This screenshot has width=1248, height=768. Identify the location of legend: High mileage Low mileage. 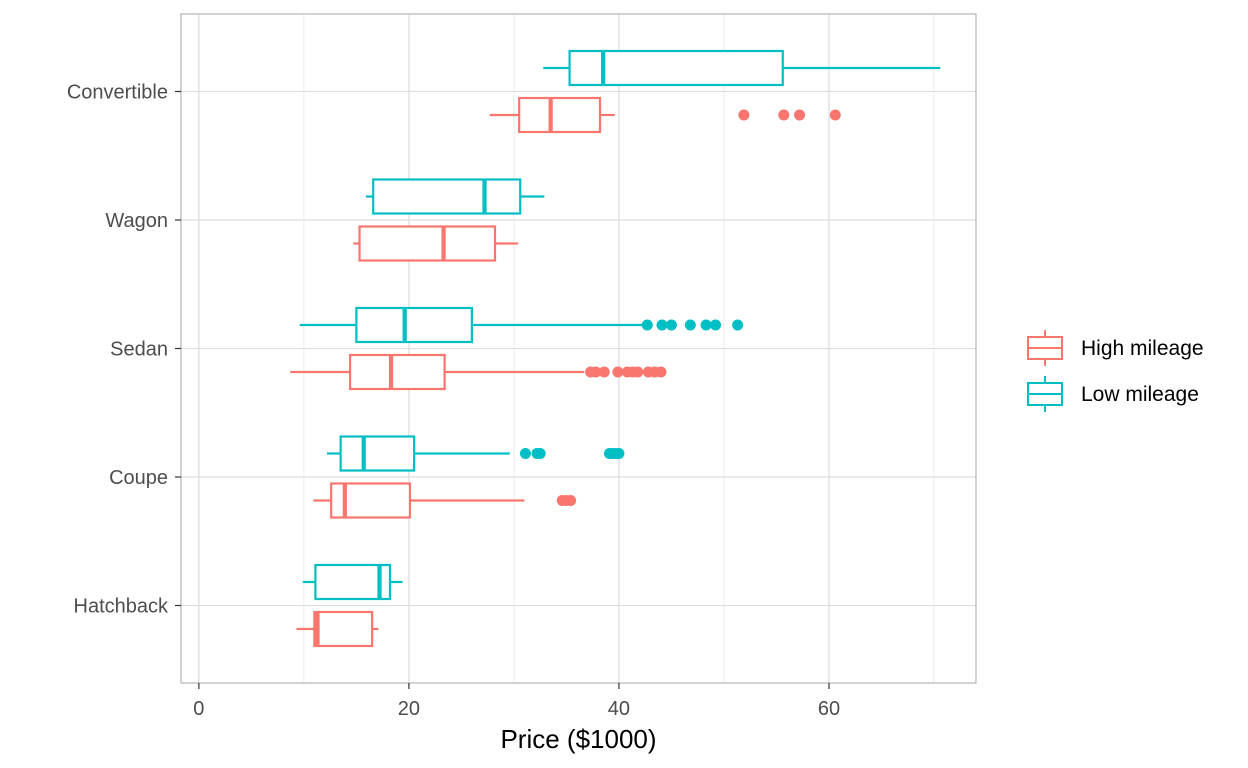
(1115, 371).